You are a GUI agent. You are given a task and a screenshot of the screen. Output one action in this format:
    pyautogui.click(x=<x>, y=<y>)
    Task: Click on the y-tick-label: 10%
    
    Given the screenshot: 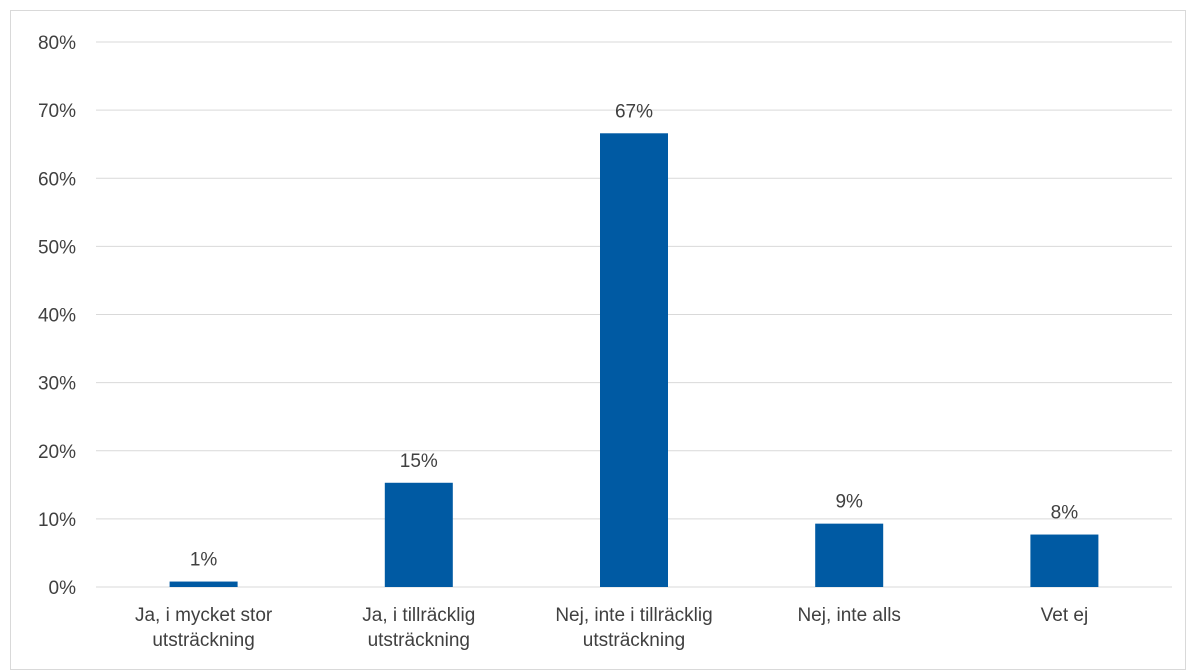 What is the action you would take?
    pyautogui.click(x=57, y=520)
    